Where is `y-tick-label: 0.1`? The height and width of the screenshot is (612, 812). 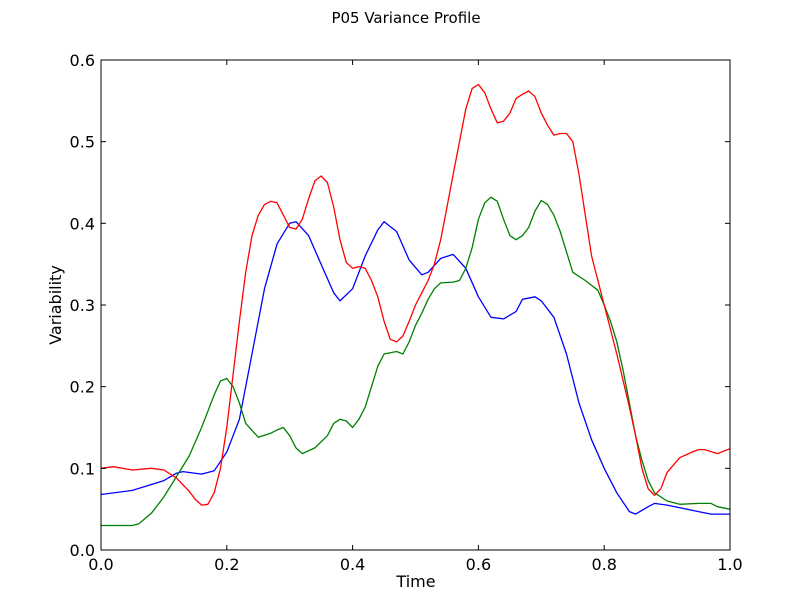 y-tick-label: 0.1 is located at coordinates (82, 468).